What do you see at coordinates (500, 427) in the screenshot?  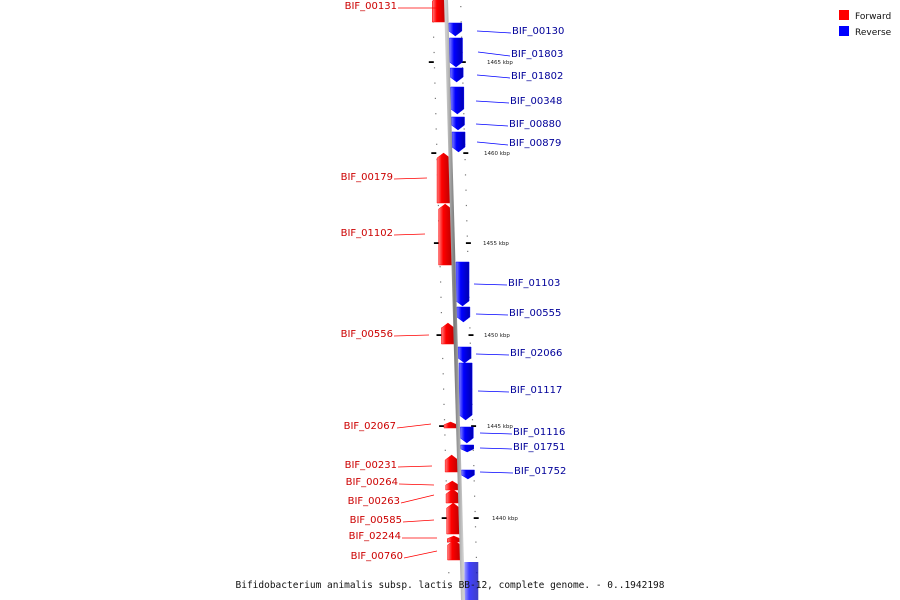 I see `axis-tick-label: 1445 kbp` at bounding box center [500, 427].